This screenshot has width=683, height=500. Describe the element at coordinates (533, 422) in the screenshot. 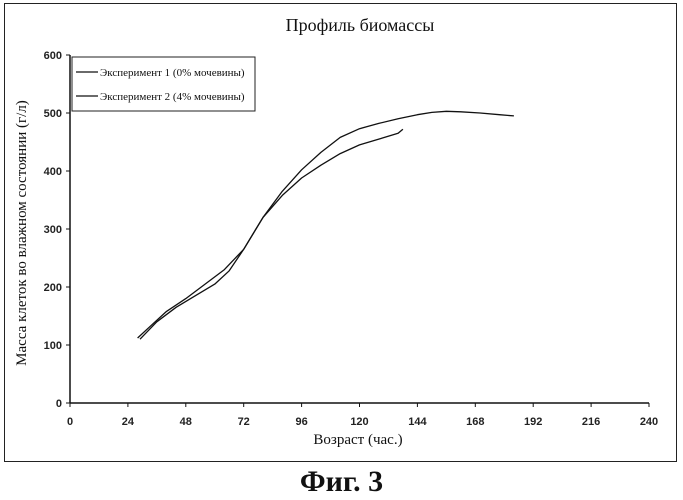

I see `x-tick-label: 192` at that location.